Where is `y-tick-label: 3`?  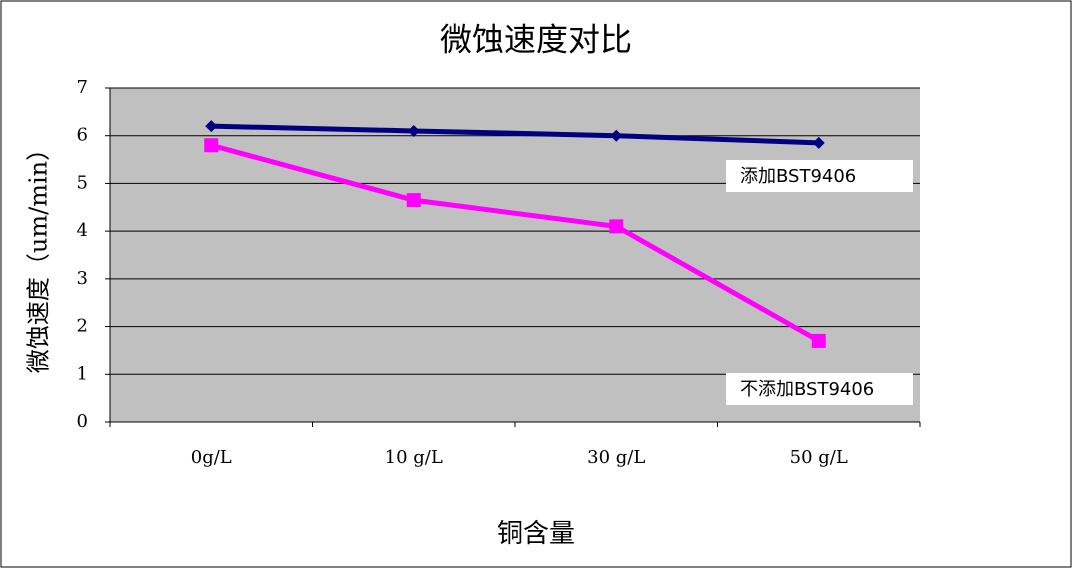 y-tick-label: 3 is located at coordinates (82, 278).